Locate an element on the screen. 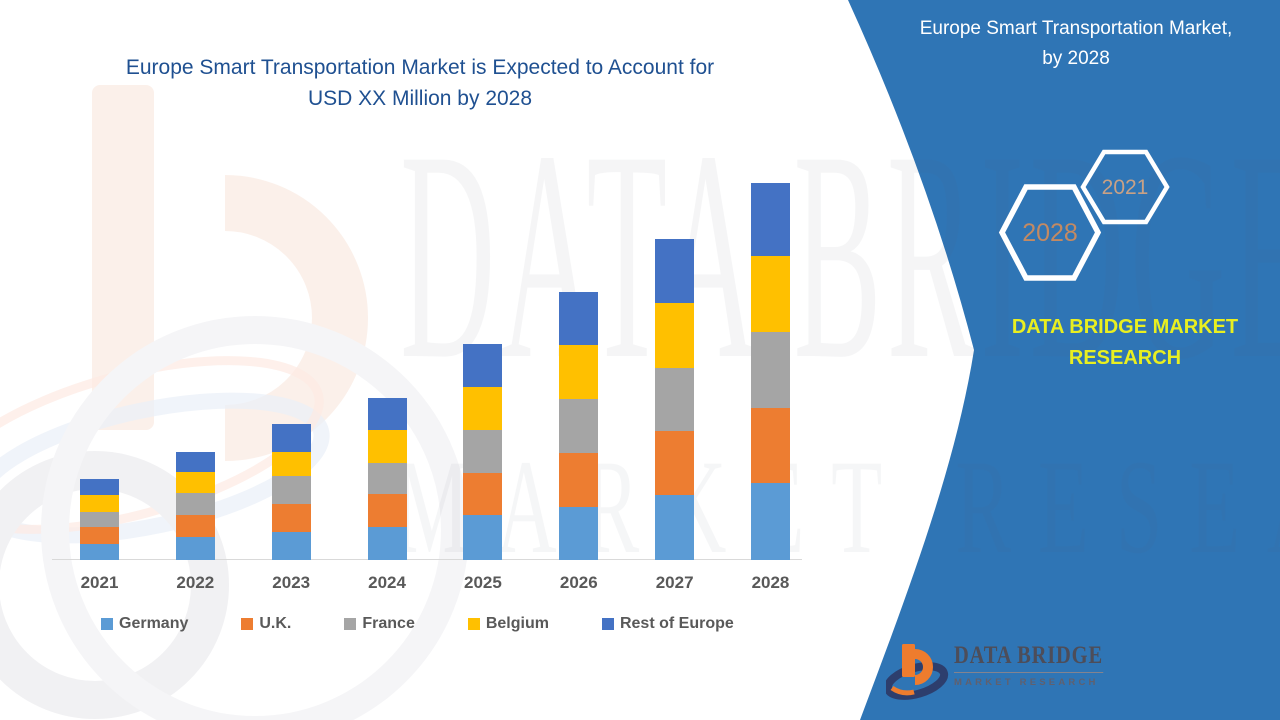 This screenshot has width=1280, height=720. bar-segment-u-k-2028 is located at coordinates (770, 445).